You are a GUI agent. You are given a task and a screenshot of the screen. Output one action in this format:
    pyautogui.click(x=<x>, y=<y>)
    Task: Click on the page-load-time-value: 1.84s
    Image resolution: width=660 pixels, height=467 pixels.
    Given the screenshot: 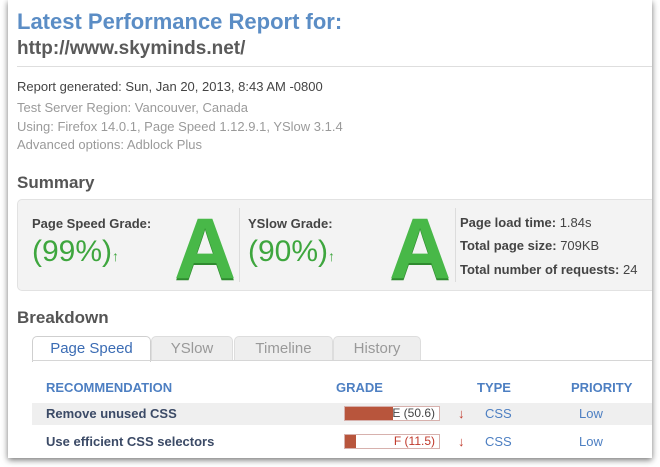 What is the action you would take?
    pyautogui.click(x=575, y=222)
    